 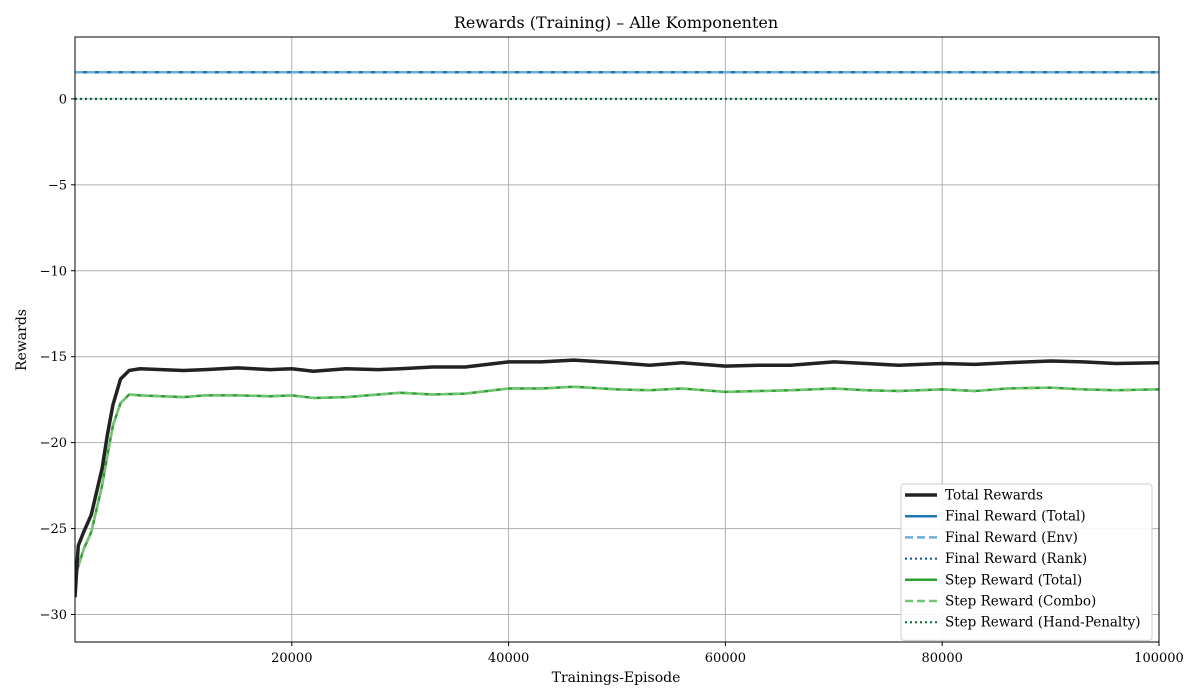 What do you see at coordinates (1020, 602) in the screenshot?
I see `legend-entry: Step Reward (Combo)` at bounding box center [1020, 602].